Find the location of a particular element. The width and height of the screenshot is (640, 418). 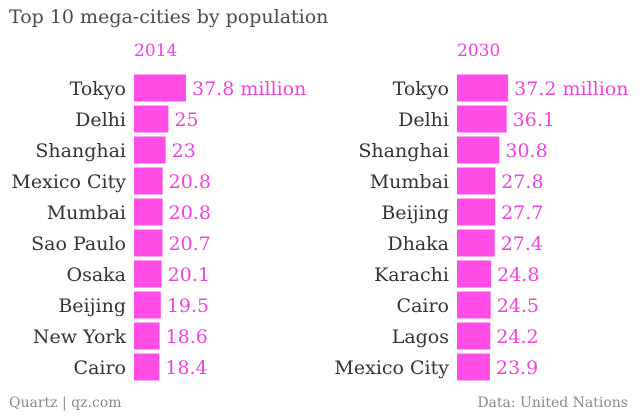

category-label-2014: Shanghai is located at coordinates (80, 151).